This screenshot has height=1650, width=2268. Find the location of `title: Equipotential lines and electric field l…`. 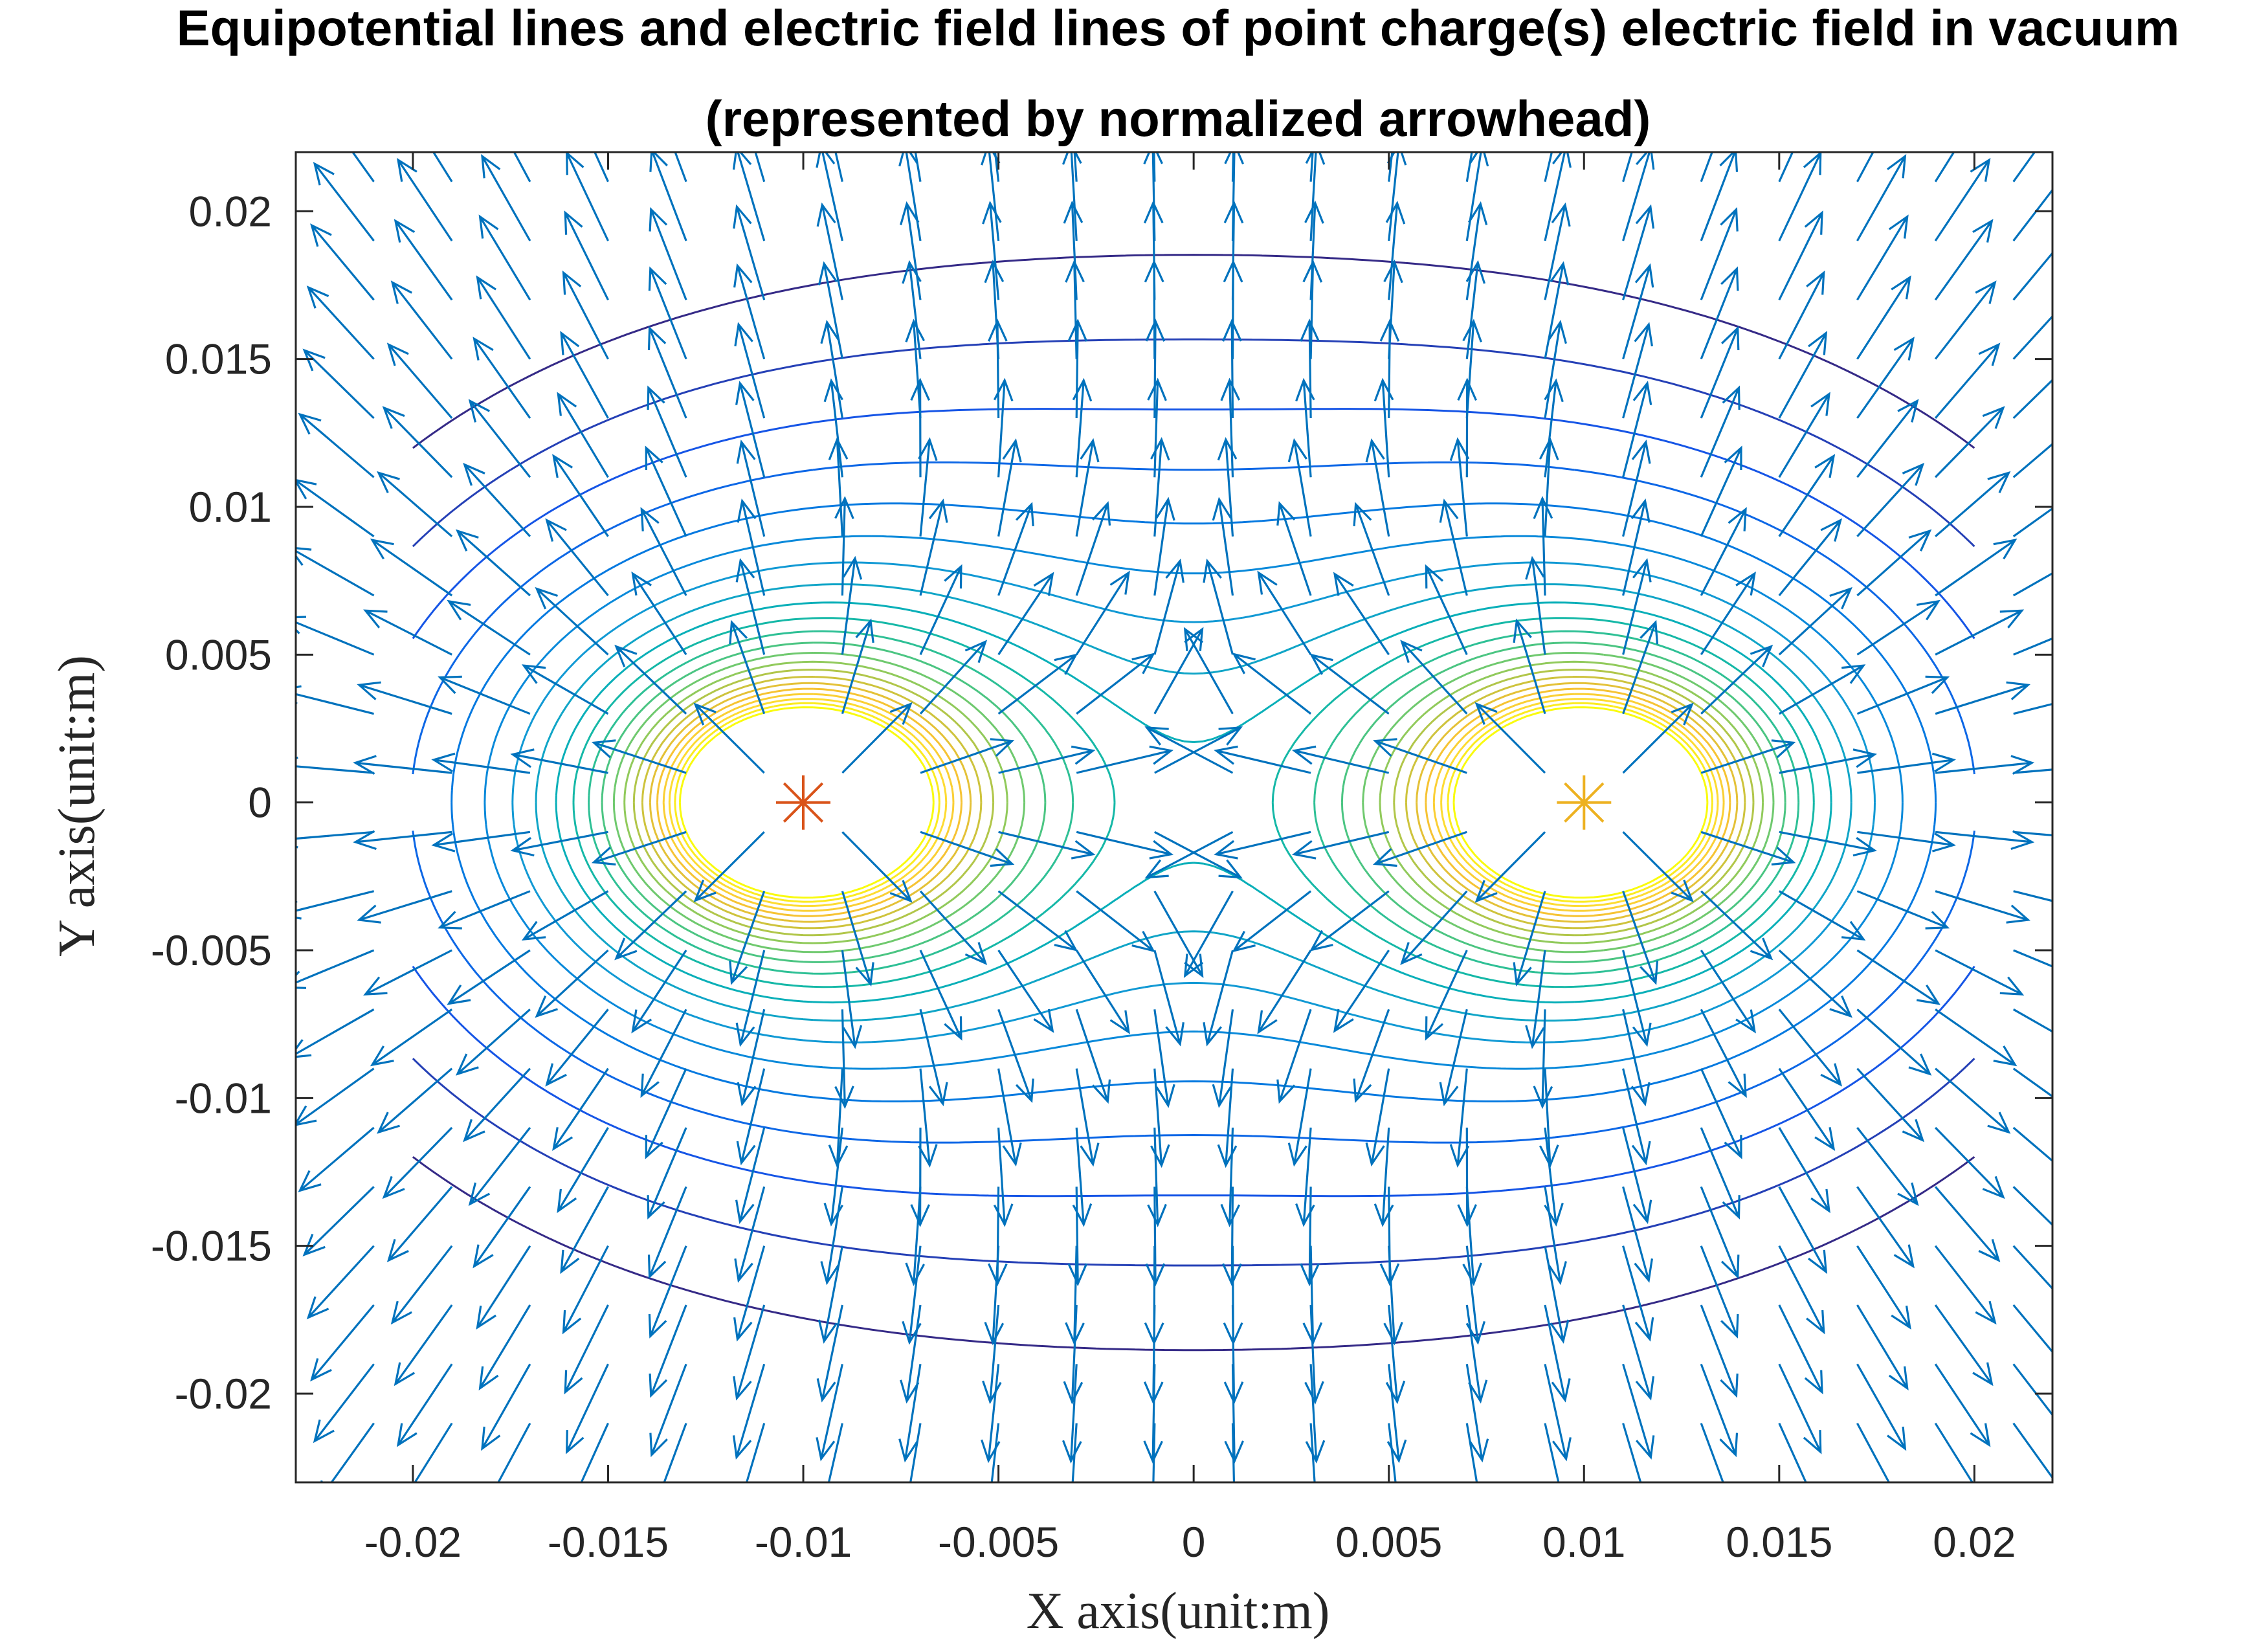

title: Equipotential lines and electric field l… is located at coordinates (1178, 73).